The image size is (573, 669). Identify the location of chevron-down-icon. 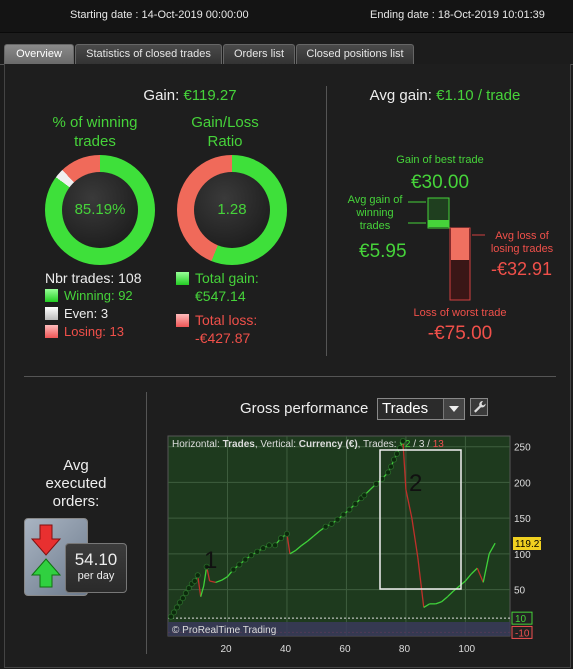
(453, 409).